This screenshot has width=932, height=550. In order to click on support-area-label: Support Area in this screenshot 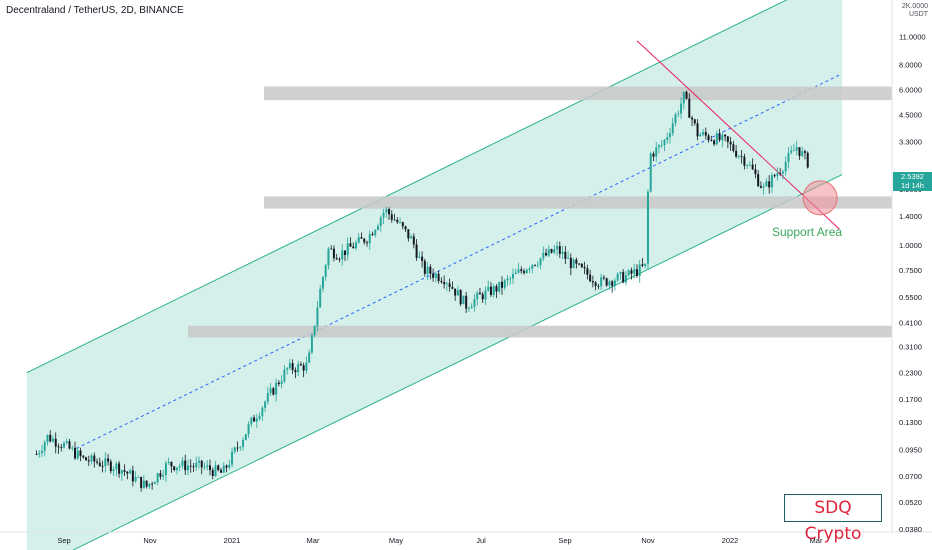, I will do `click(807, 232)`.